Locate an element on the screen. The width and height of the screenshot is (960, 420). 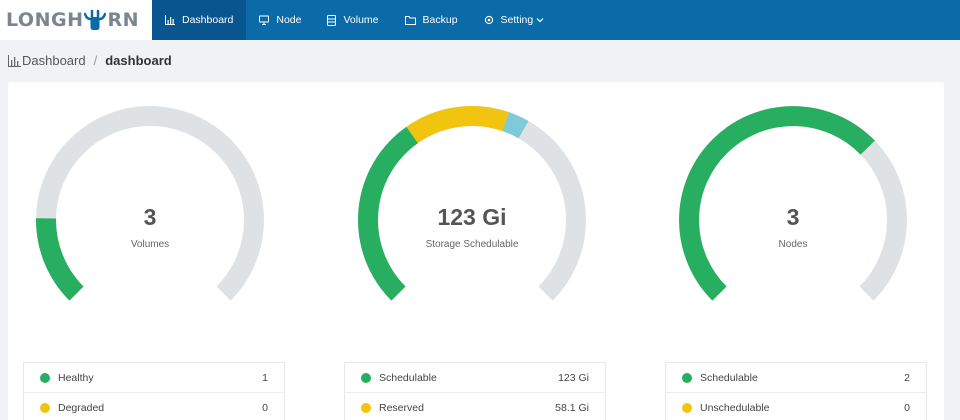
legend-row: Reserved 58.1 Gi is located at coordinates (475, 406).